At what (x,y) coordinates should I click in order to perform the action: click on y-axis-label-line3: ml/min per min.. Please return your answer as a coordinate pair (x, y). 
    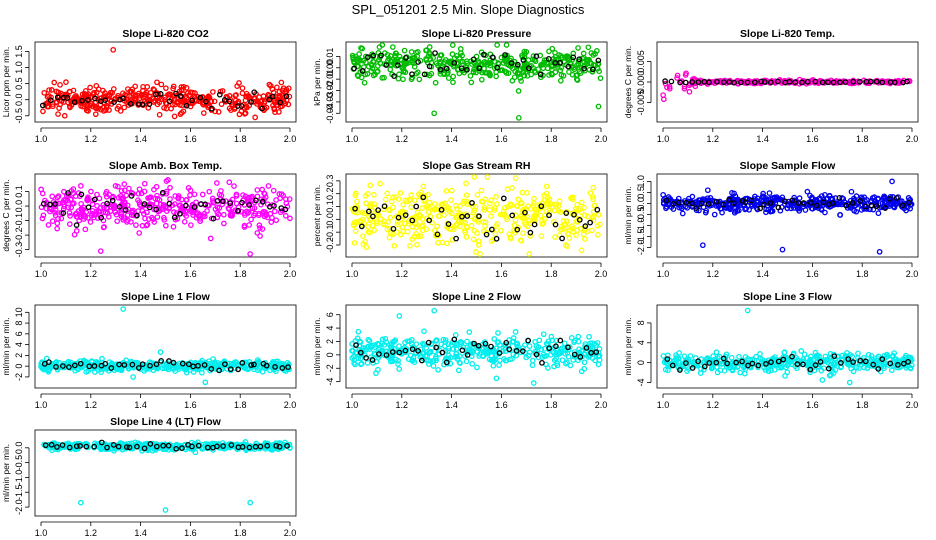
    Looking at the image, I should click on (628, 346).